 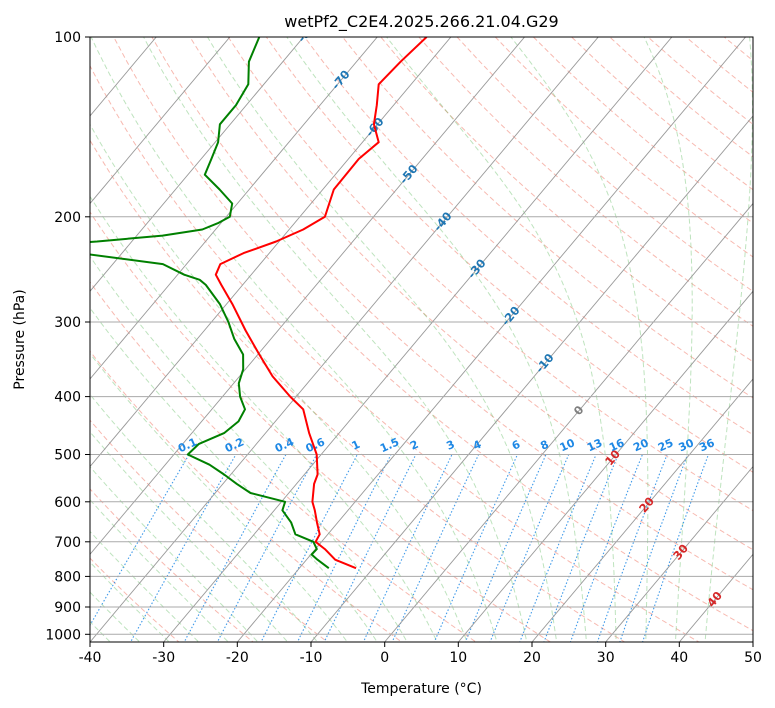 I want to click on isotherm-label: -80, so click(x=307, y=32).